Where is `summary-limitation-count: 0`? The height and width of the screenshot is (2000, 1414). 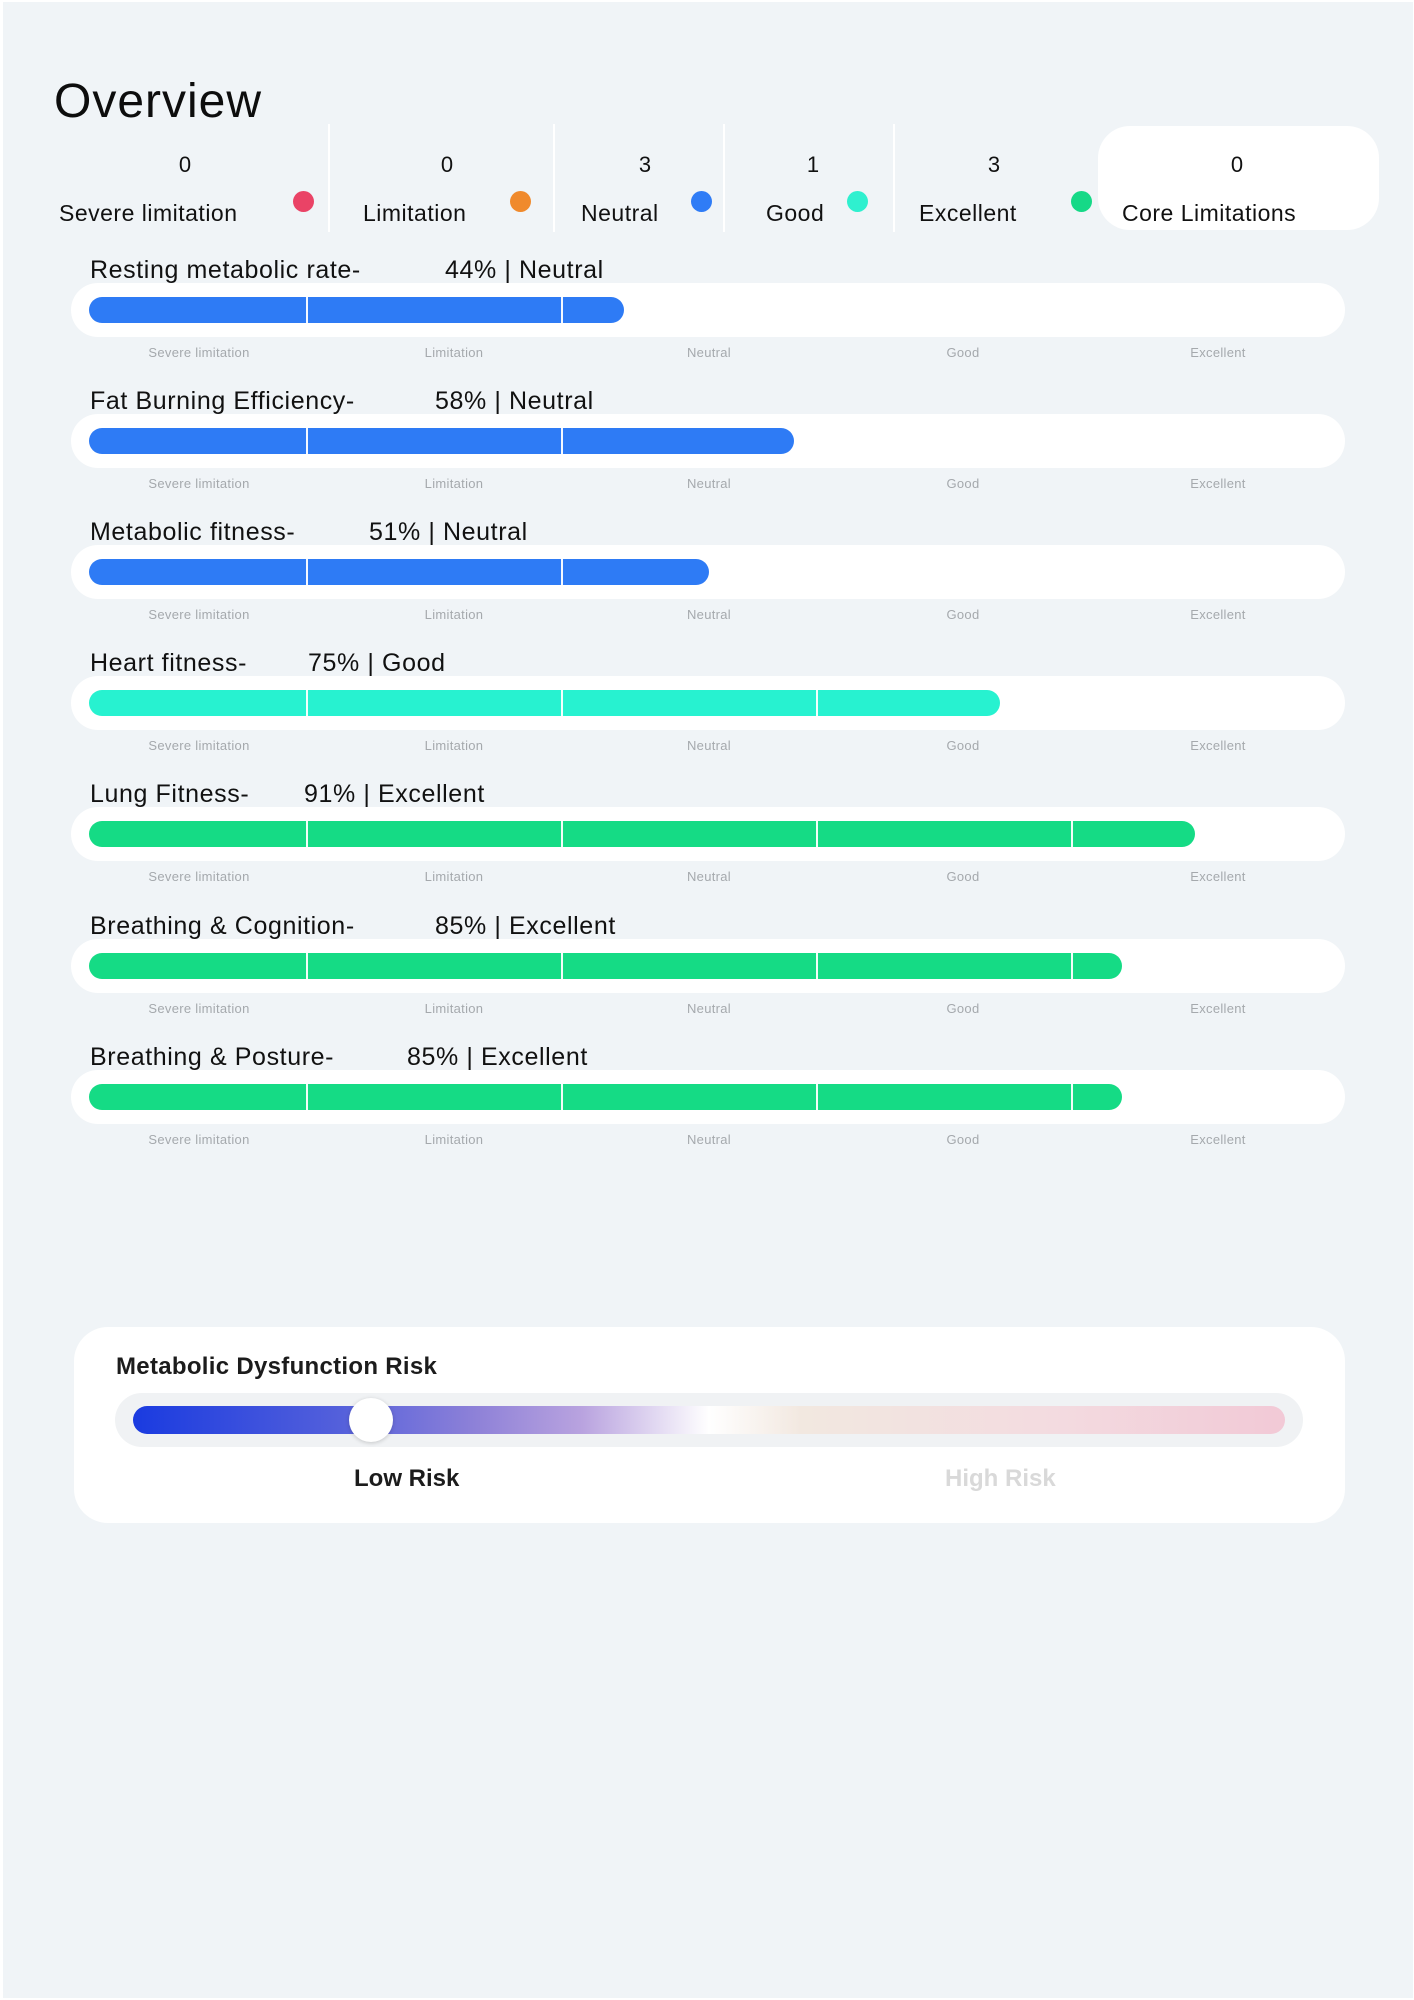
summary-limitation-count: 0 is located at coordinates (447, 164).